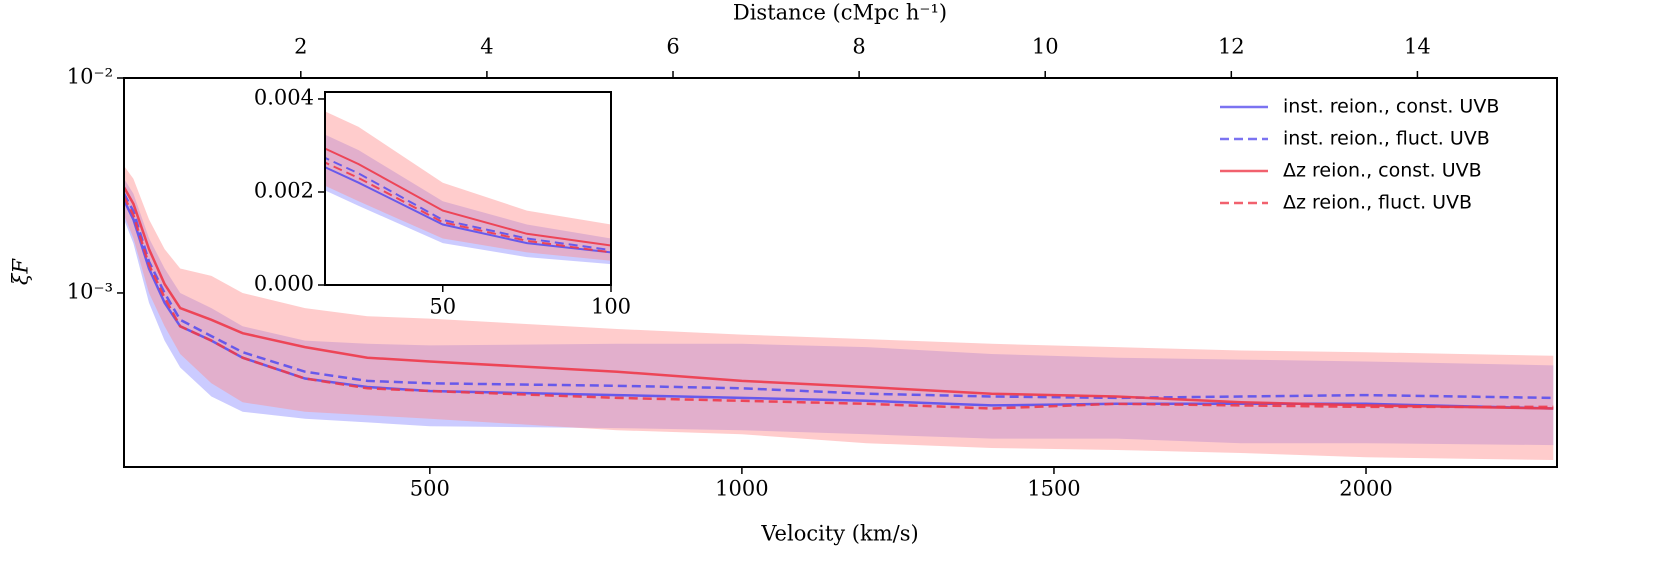 This screenshot has height=581, width=1661. I want to click on axes-frame, so click(468, 188).